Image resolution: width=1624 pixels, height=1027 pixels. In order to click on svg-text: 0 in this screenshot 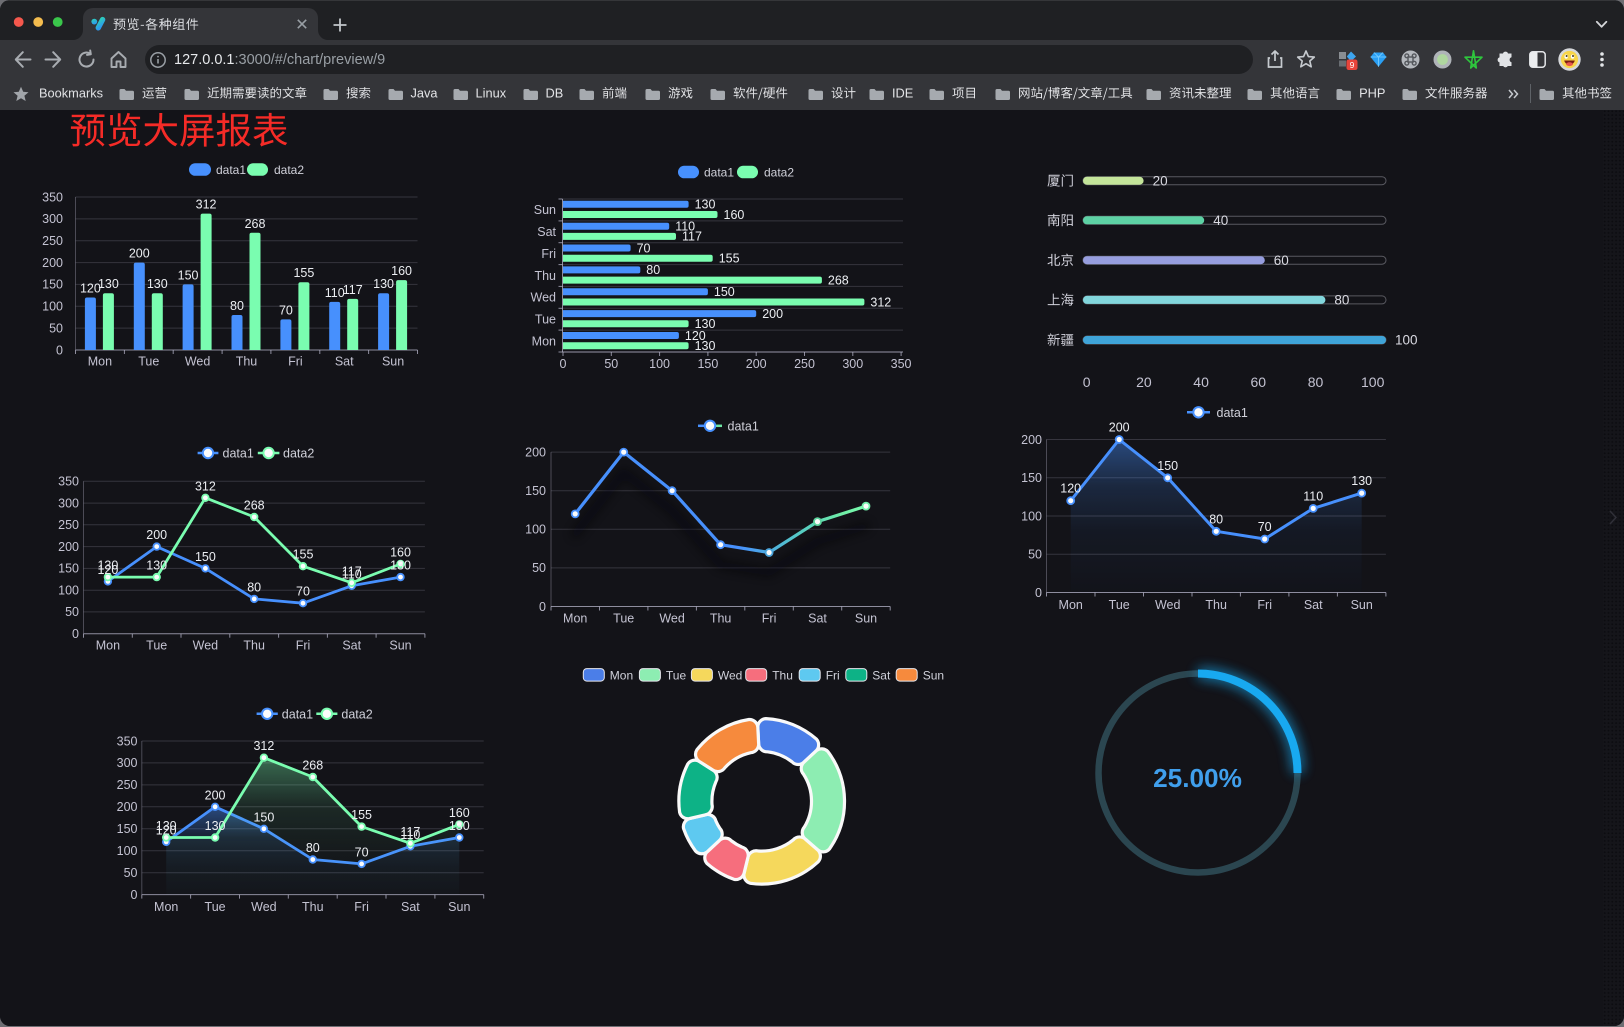, I will do `click(542, 607)`.